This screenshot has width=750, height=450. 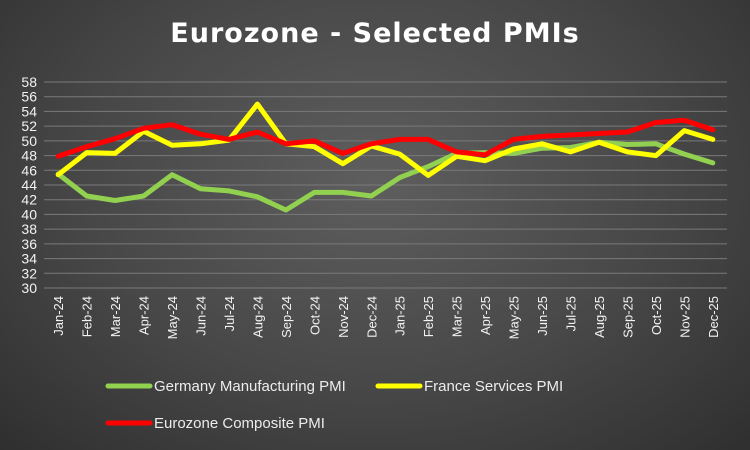 What do you see at coordinates (428, 316) in the screenshot?
I see `x-tick-label: Feb-25` at bounding box center [428, 316].